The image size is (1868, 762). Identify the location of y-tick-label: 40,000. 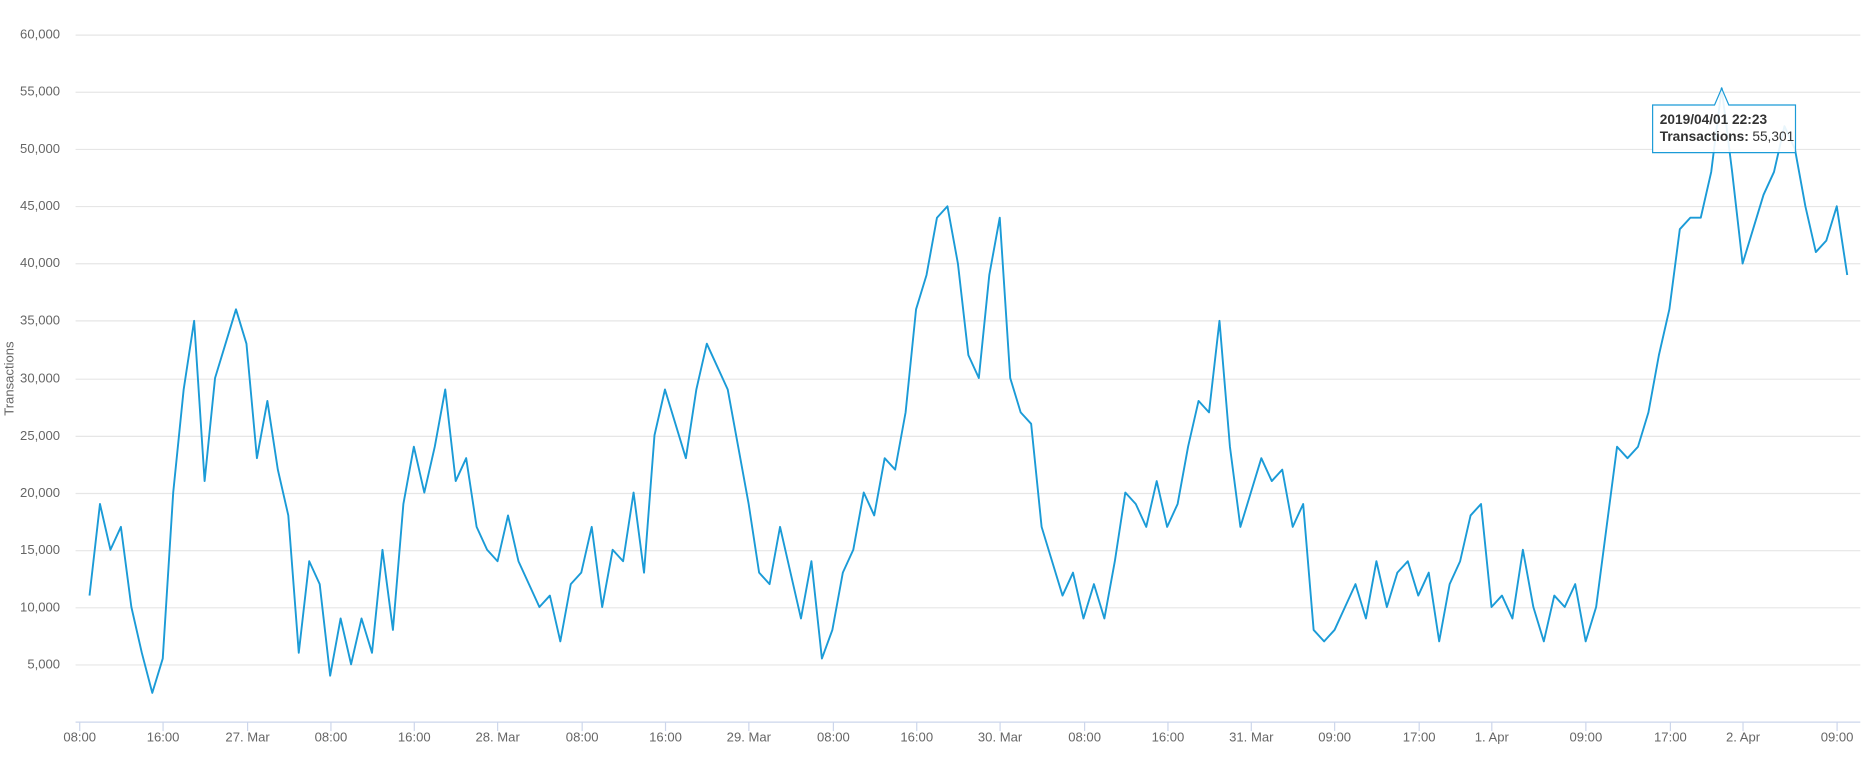
(40, 262).